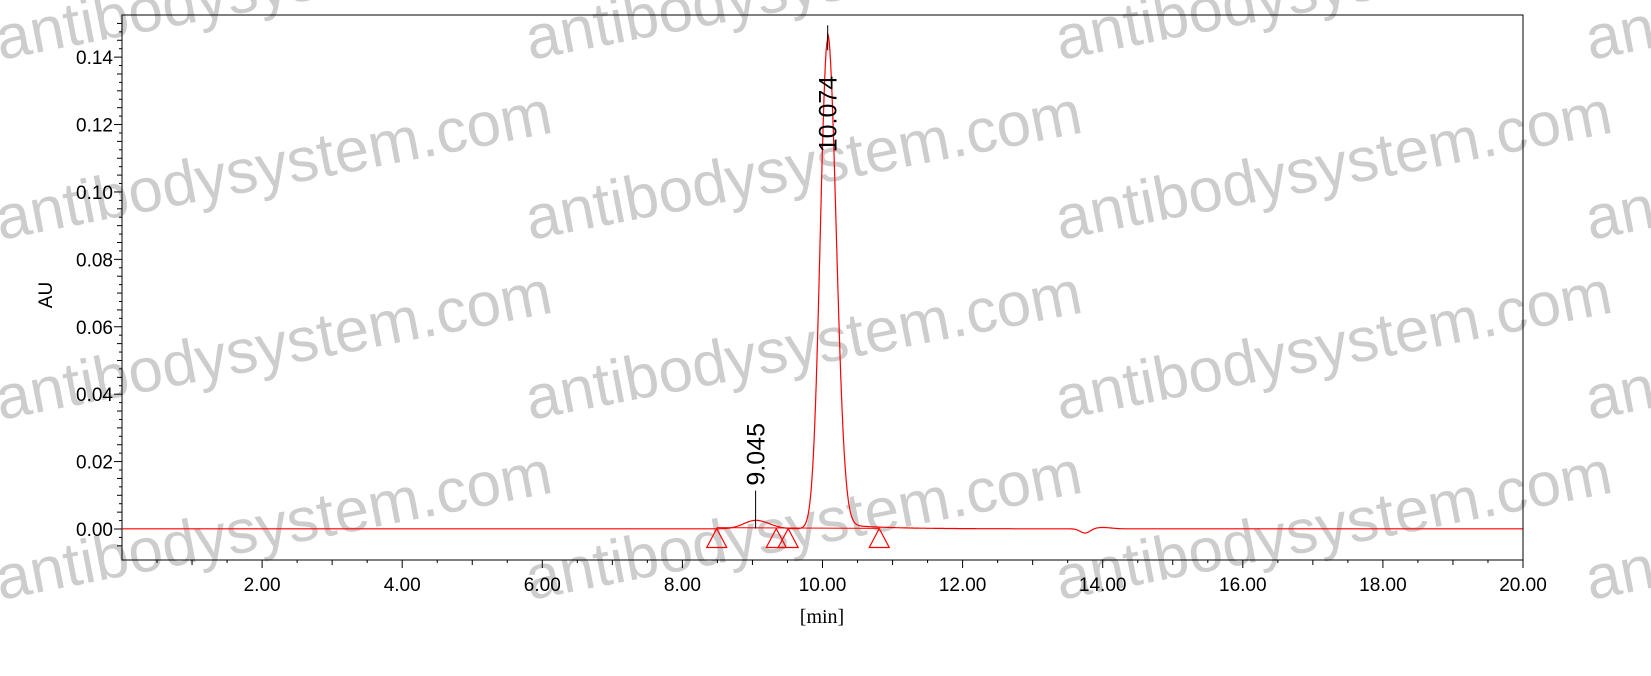 This screenshot has height=676, width=1651. Describe the element at coordinates (829, 114) in the screenshot. I see `peak-label: 10.074` at that location.